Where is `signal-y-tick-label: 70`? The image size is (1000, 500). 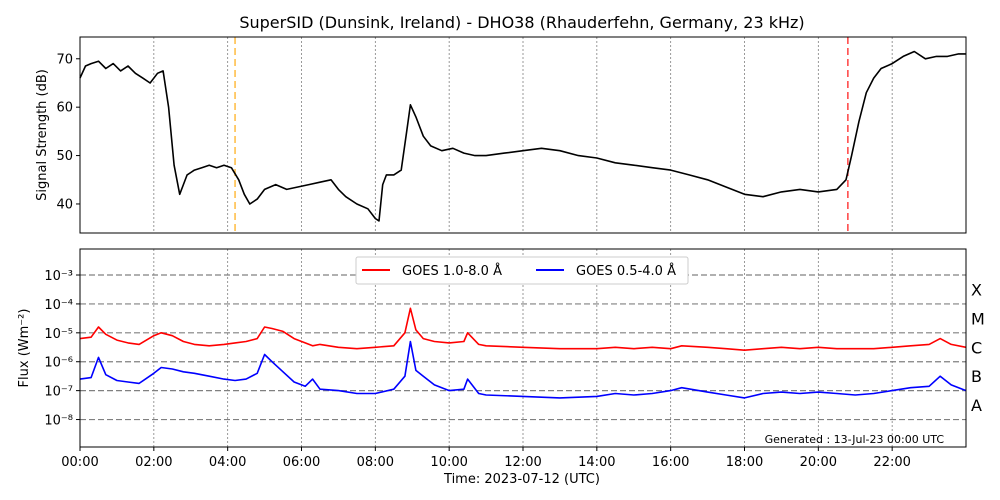 signal-y-tick-label: 70 is located at coordinates (64, 59).